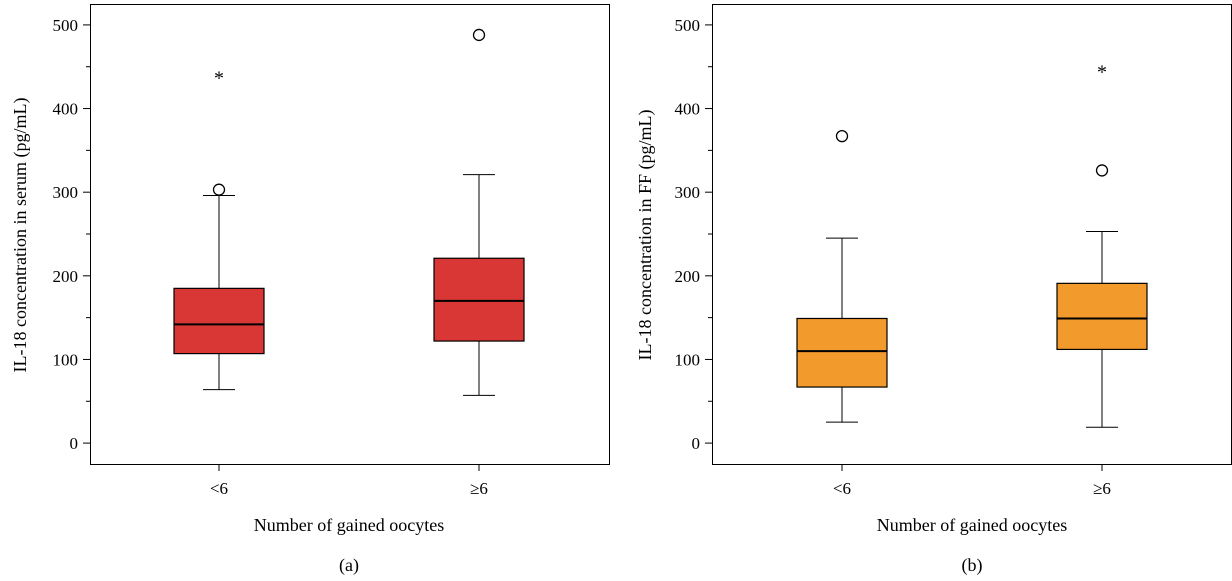 The height and width of the screenshot is (581, 1232). I want to click on panel-label: (a), so click(349, 565).